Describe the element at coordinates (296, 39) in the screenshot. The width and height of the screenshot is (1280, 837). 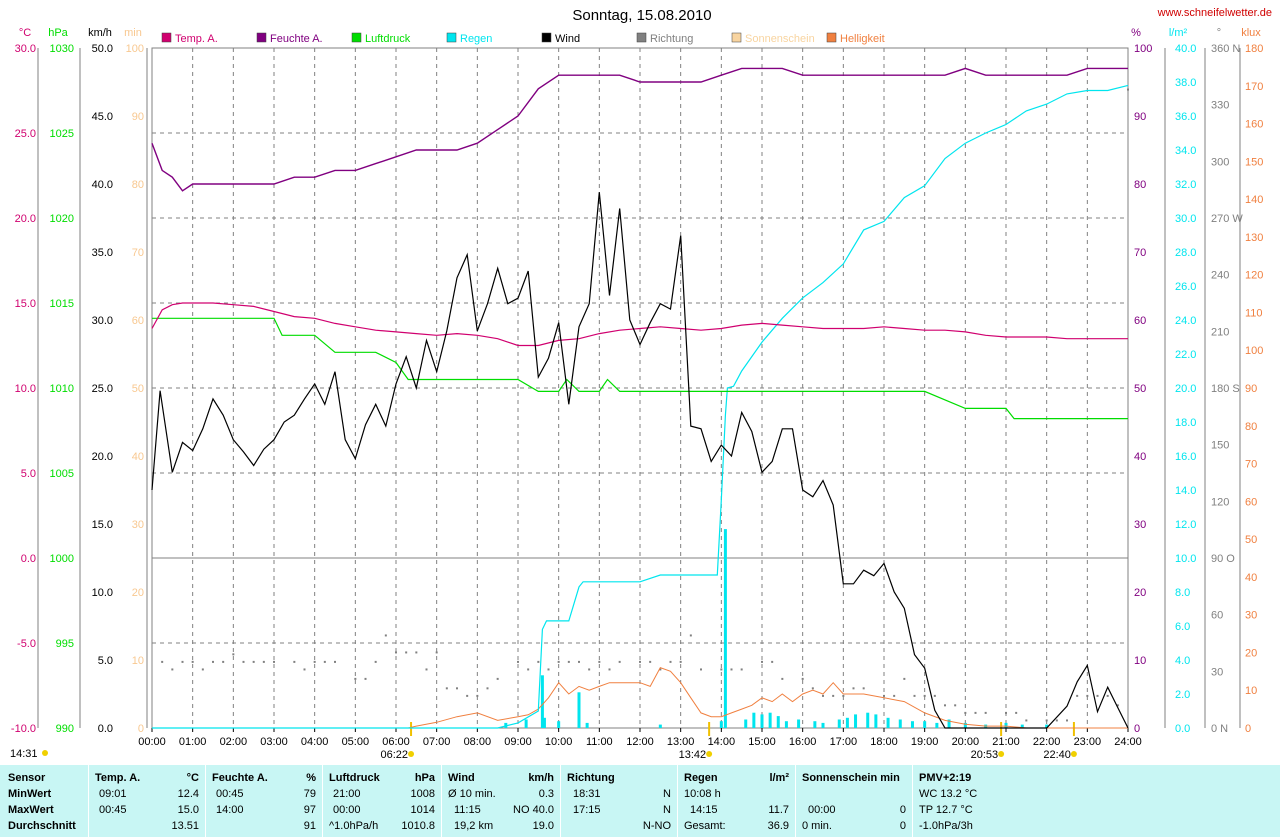
I see `legend-label: Feuchte A.` at that location.